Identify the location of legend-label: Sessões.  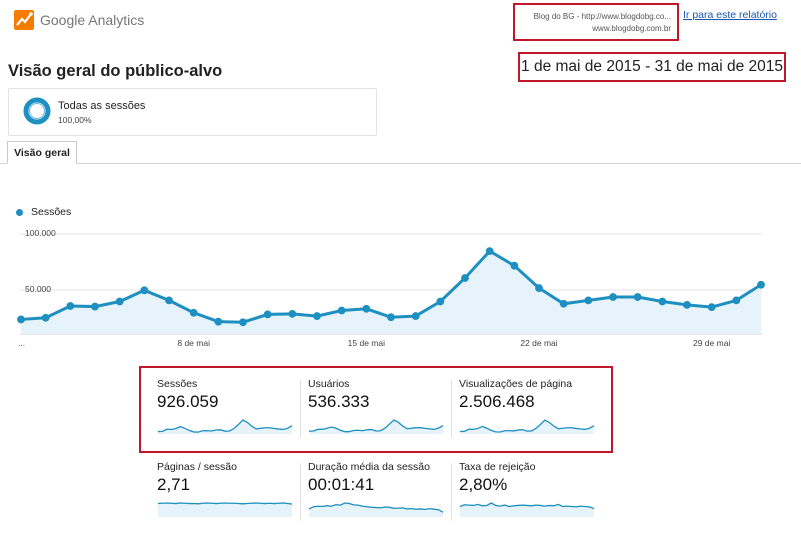
(51, 212).